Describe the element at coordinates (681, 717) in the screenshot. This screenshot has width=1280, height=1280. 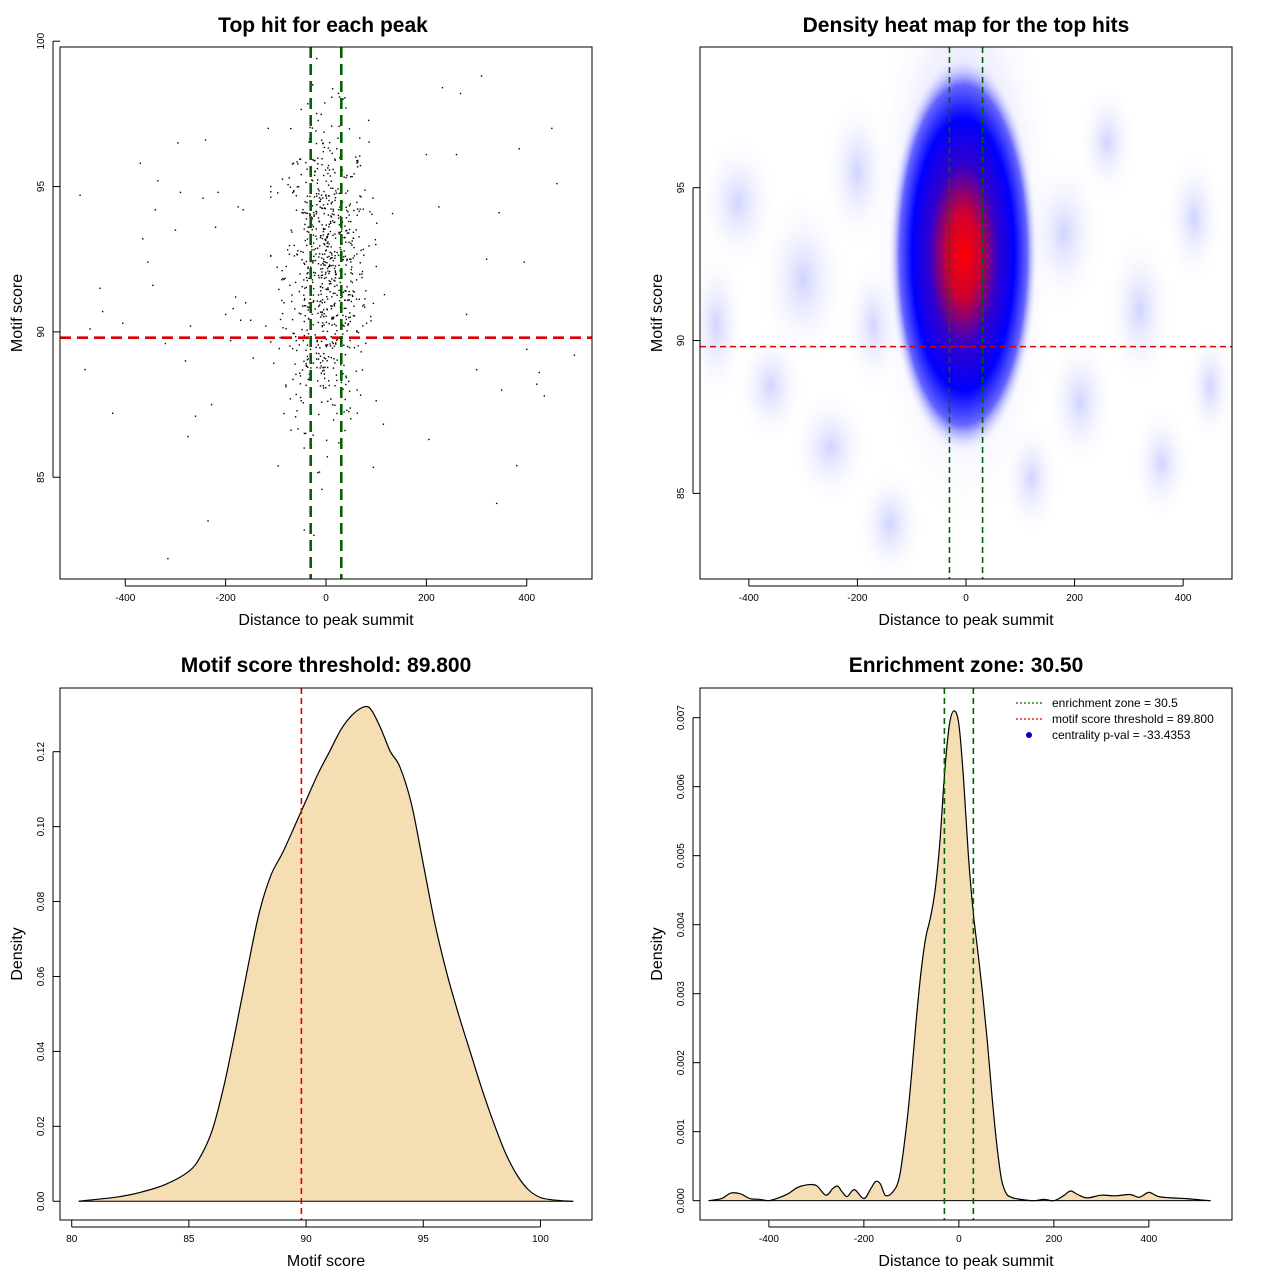
I see `y-tick-label: 0.007` at that location.